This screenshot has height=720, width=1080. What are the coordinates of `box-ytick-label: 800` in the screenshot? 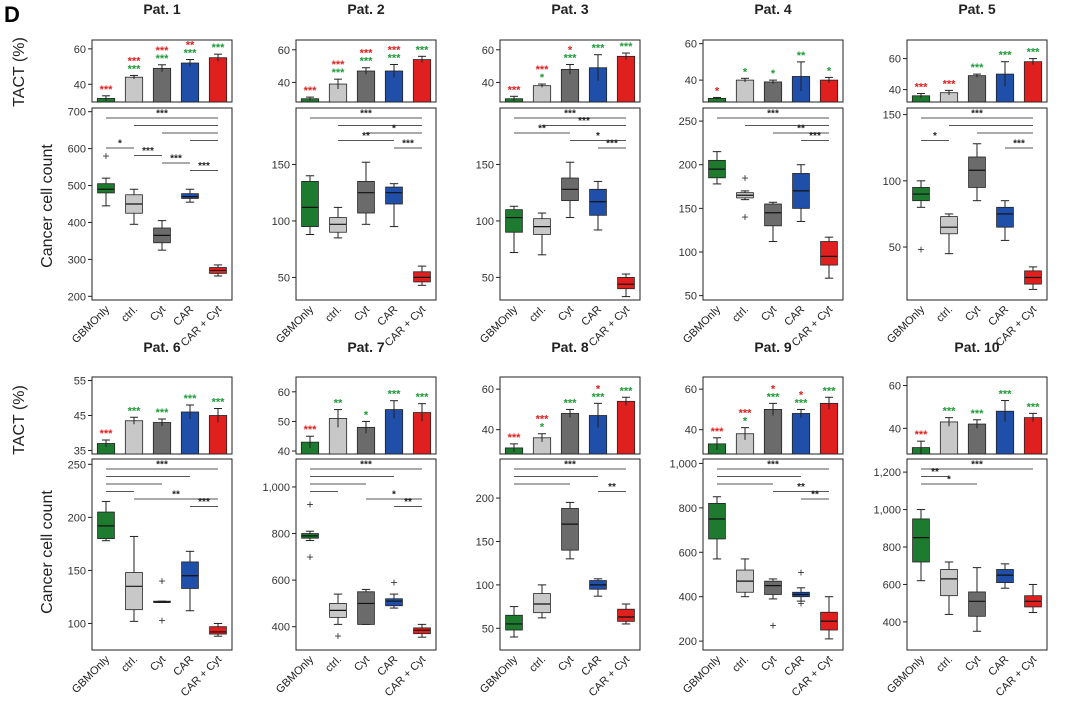 It's located at (892, 548).